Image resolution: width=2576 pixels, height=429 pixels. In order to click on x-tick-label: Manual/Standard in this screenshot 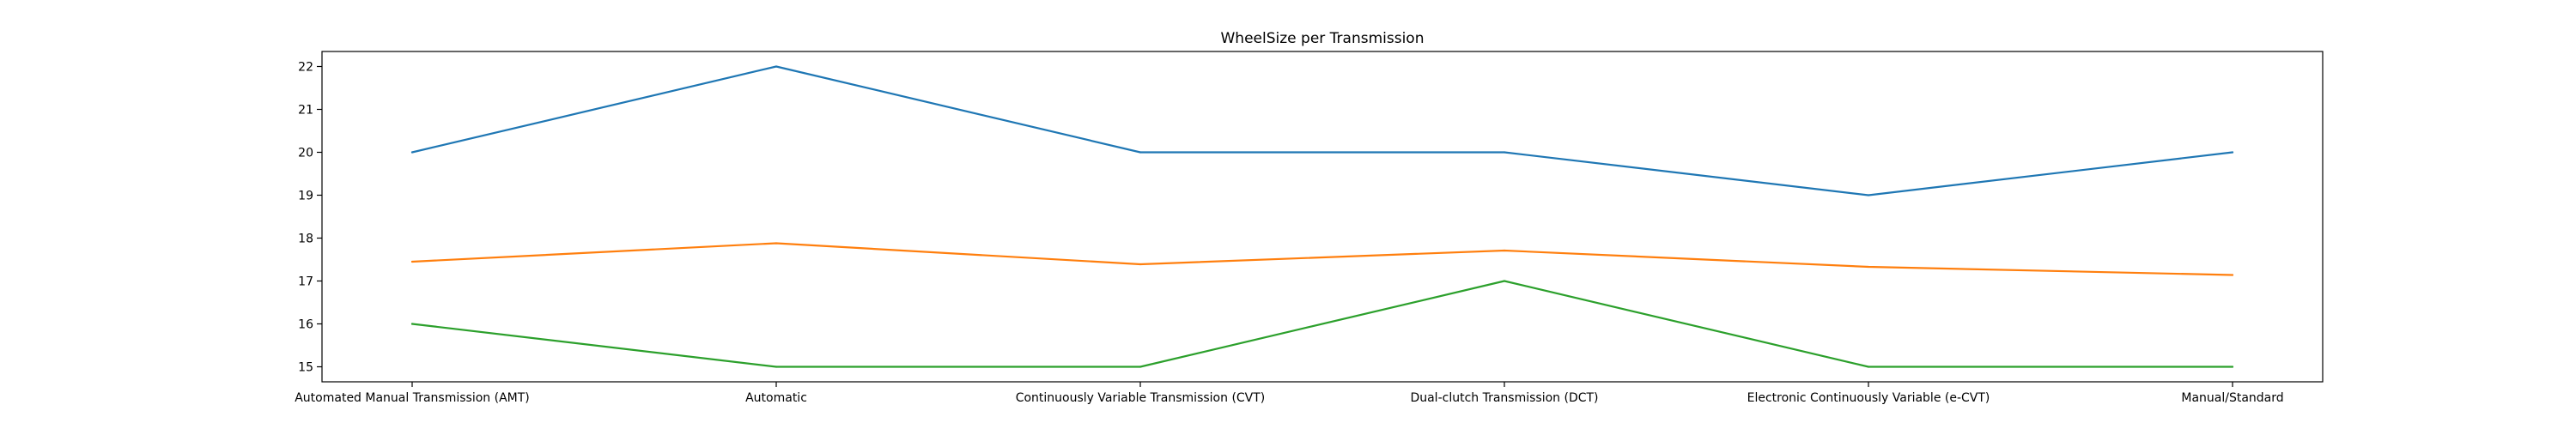, I will do `click(2232, 398)`.